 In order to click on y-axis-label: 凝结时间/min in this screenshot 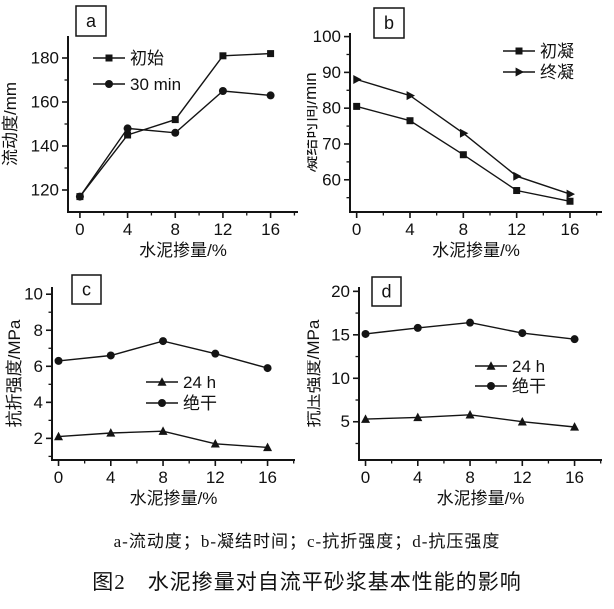, I will do `click(313, 122)`.